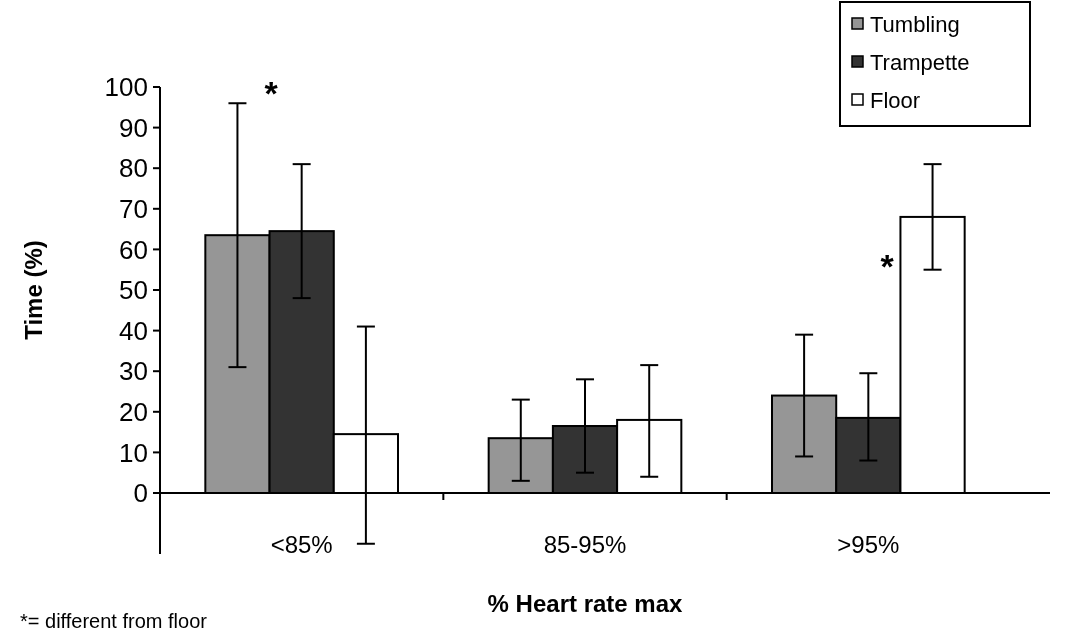 The width and height of the screenshot is (1077, 641). Describe the element at coordinates (133, 411) in the screenshot. I see `y-tick-label: 20` at that location.